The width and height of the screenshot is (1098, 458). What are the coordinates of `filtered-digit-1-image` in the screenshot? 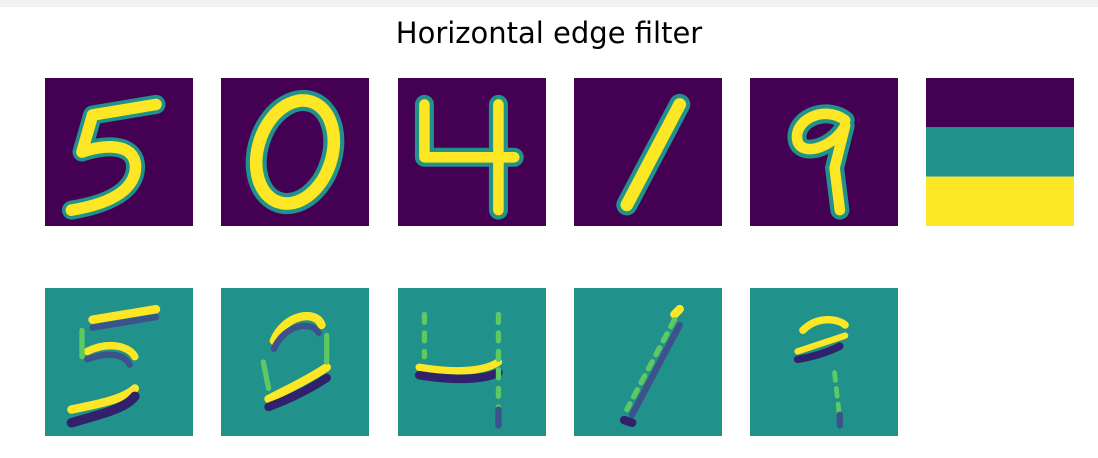 It's located at (648, 362).